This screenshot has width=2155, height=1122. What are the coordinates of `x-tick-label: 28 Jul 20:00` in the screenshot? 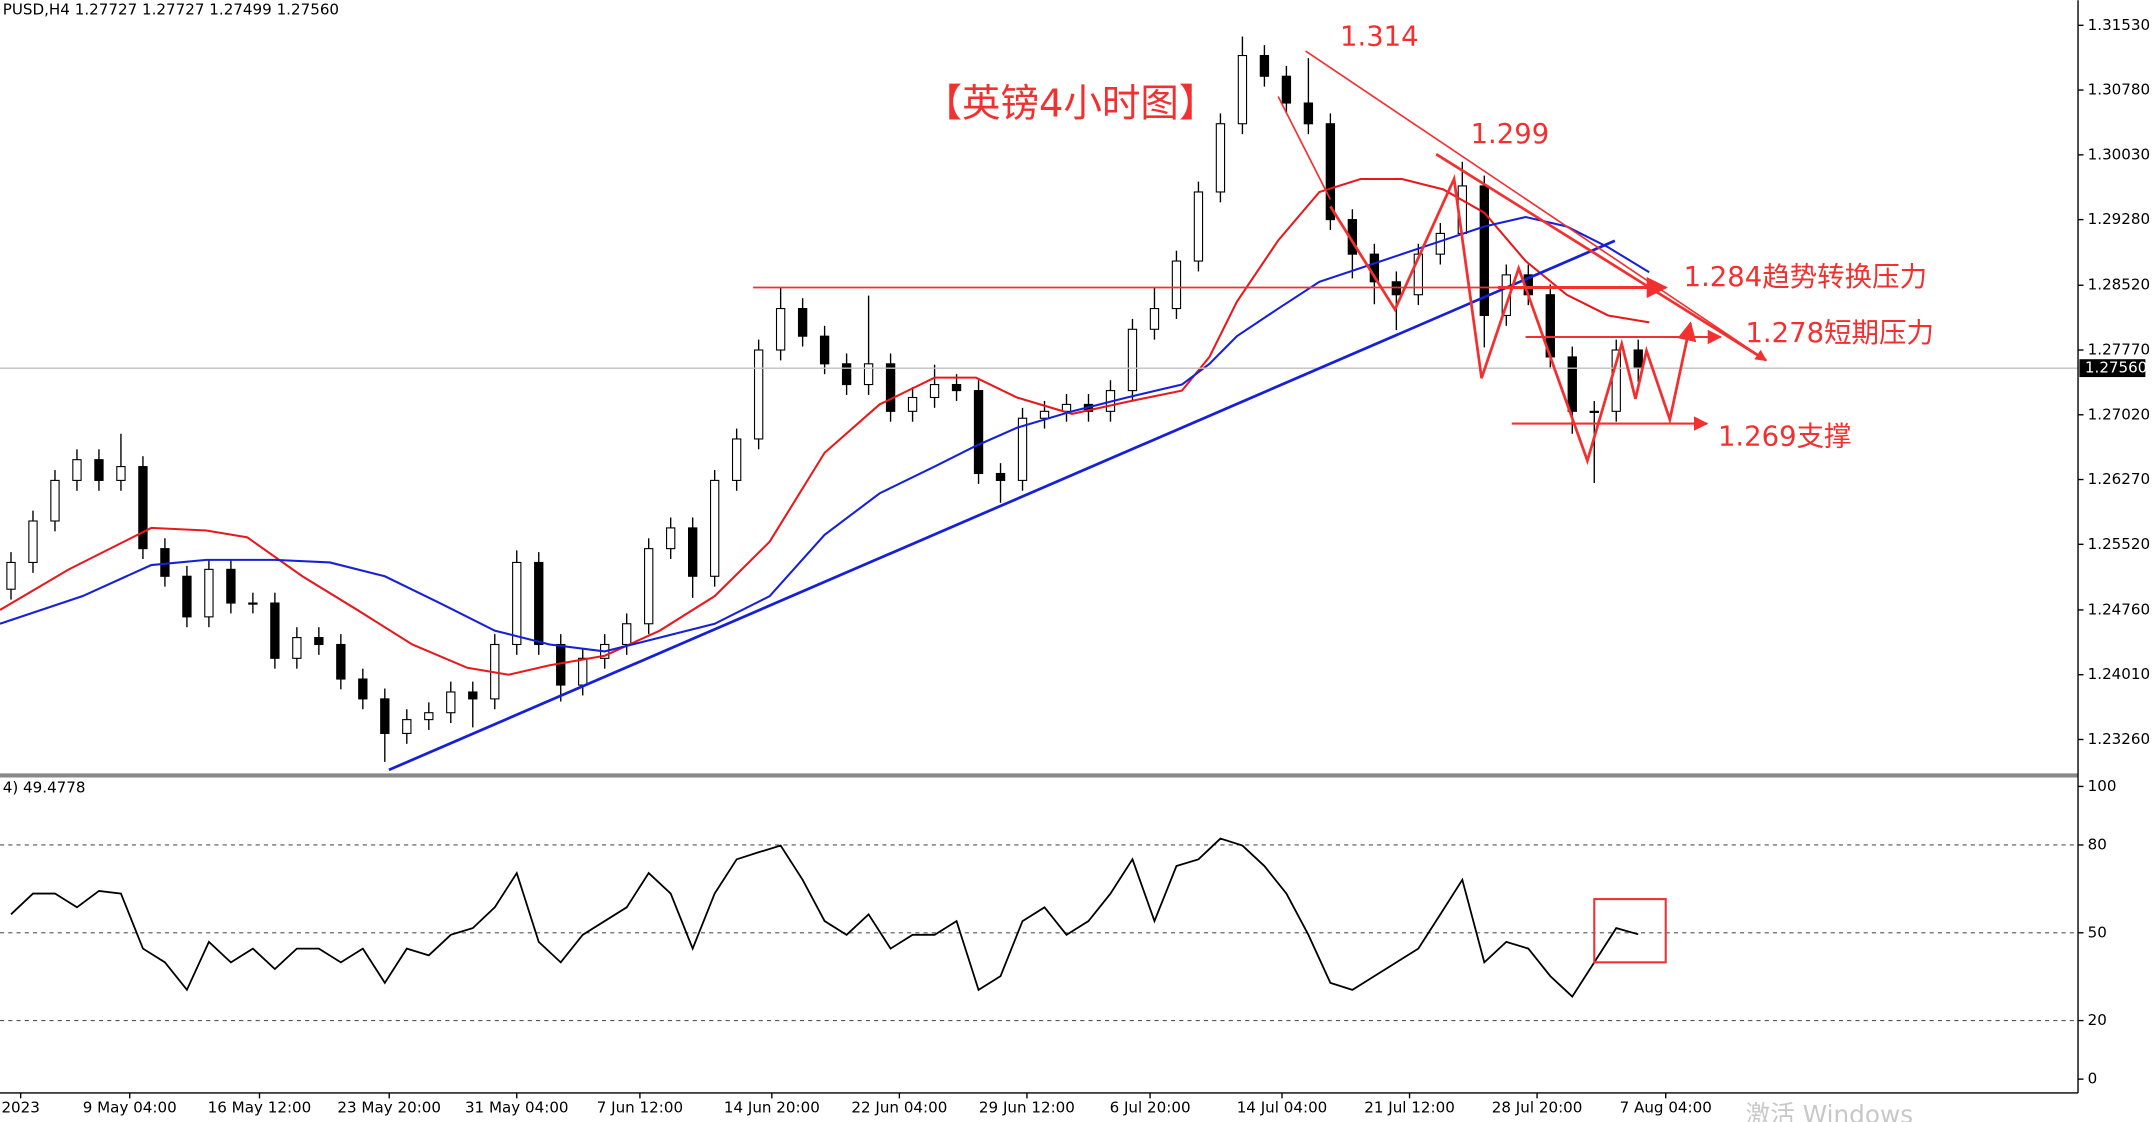 It's located at (1537, 1107).